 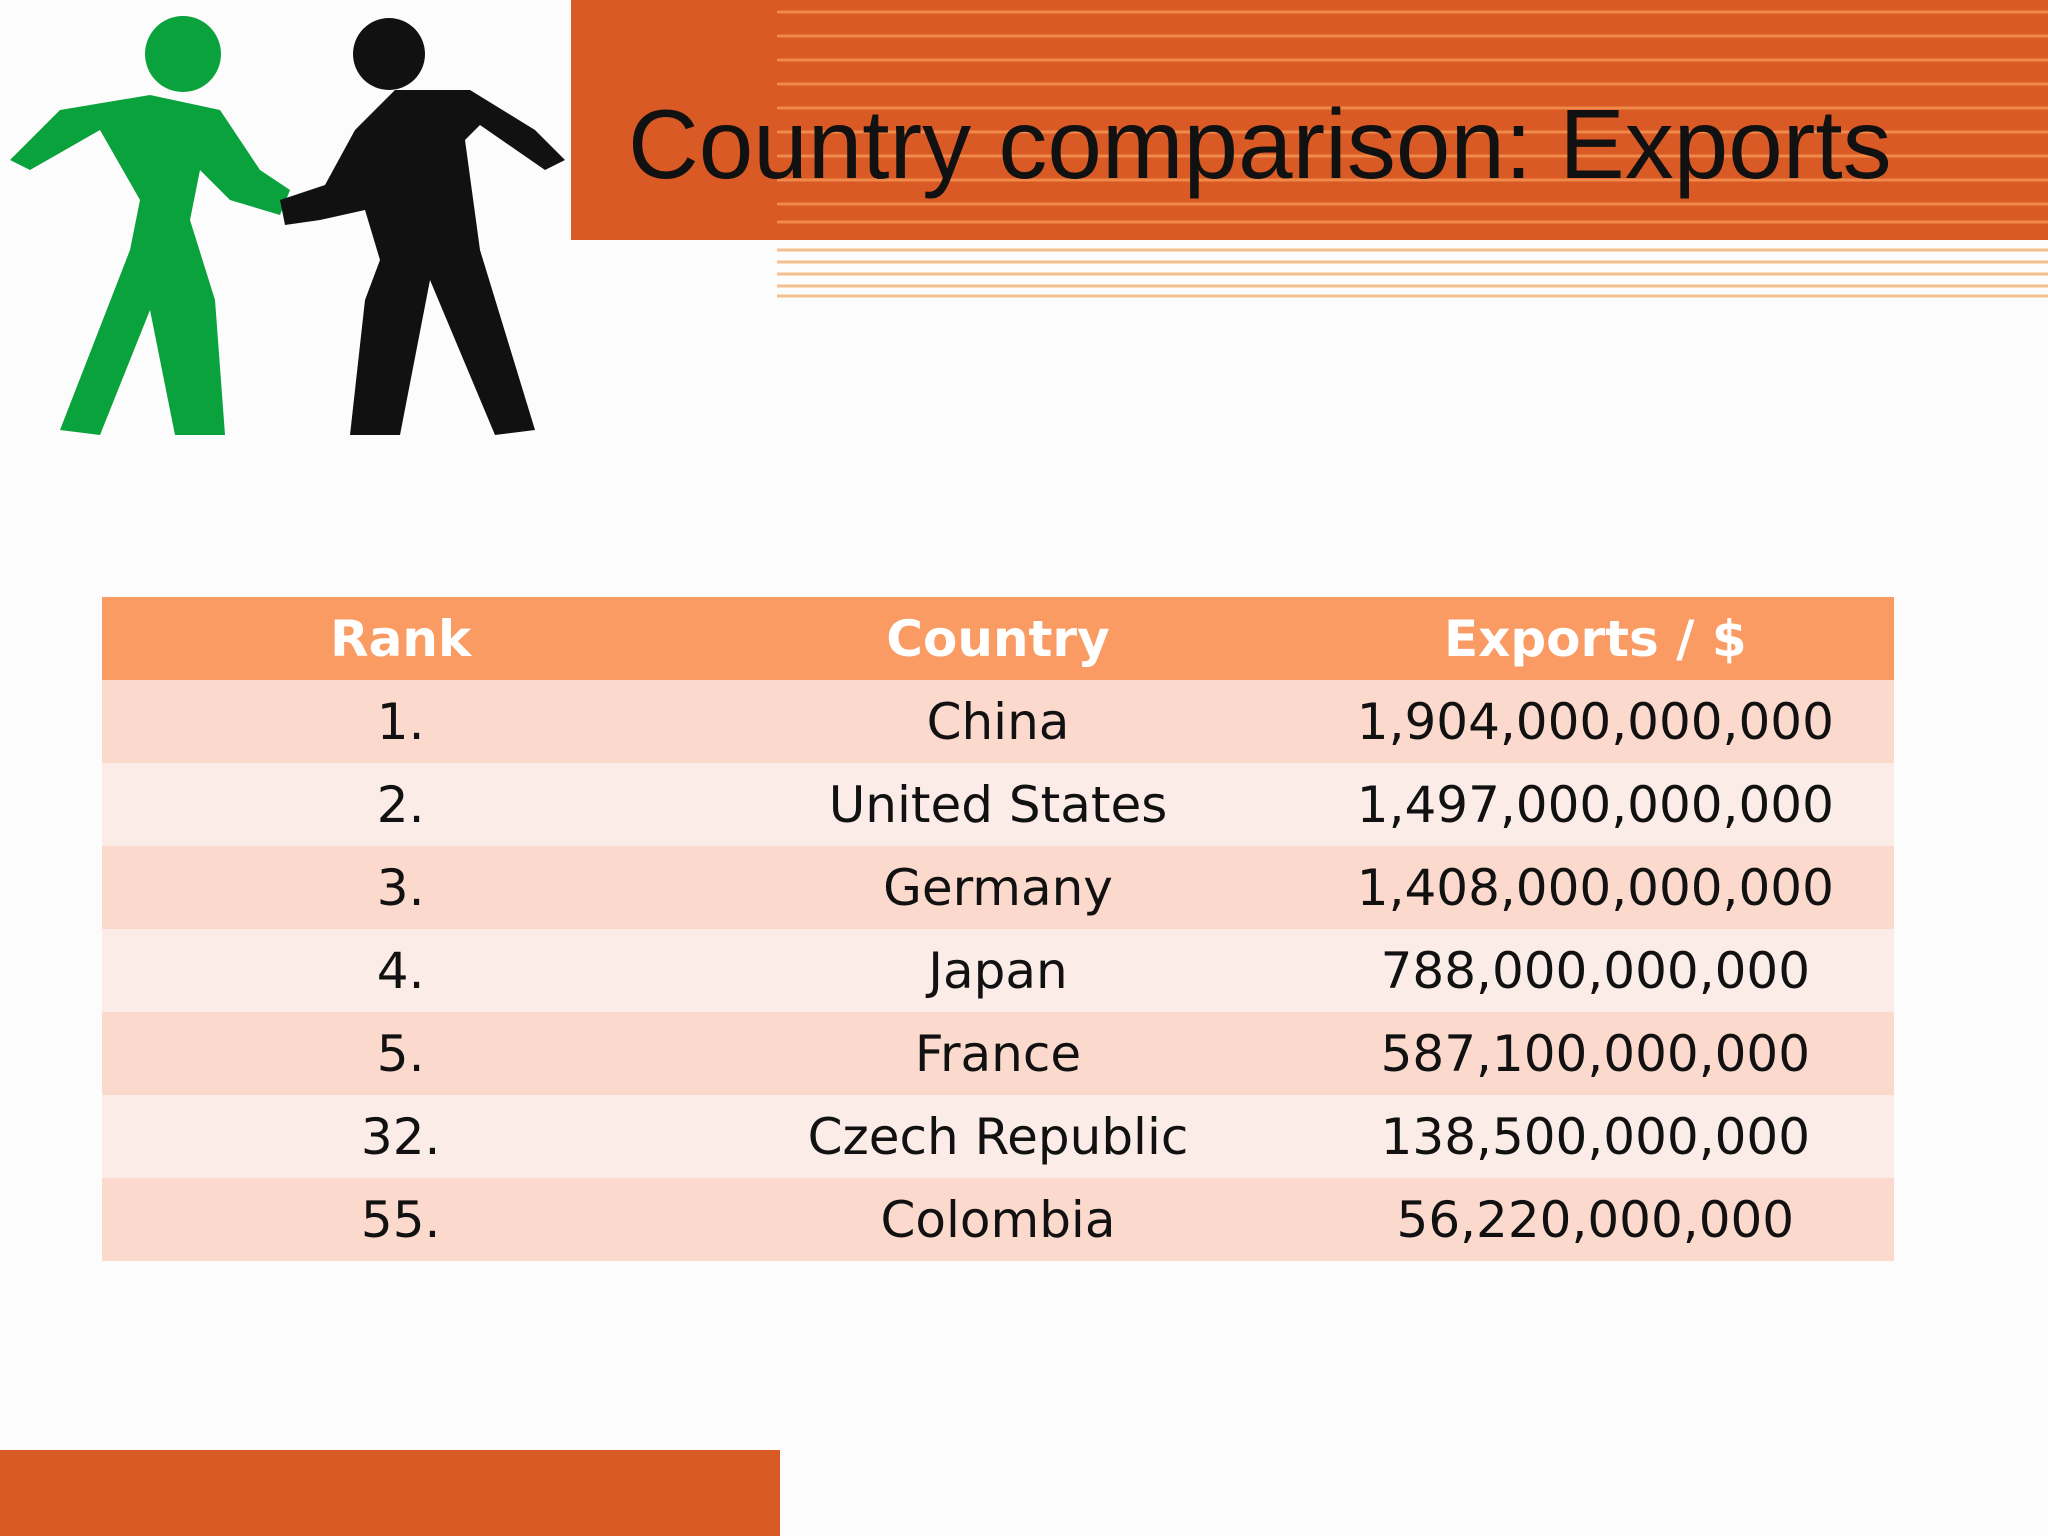 I want to click on table-row: 5. France 587,100,000,000, so click(x=998, y=1053).